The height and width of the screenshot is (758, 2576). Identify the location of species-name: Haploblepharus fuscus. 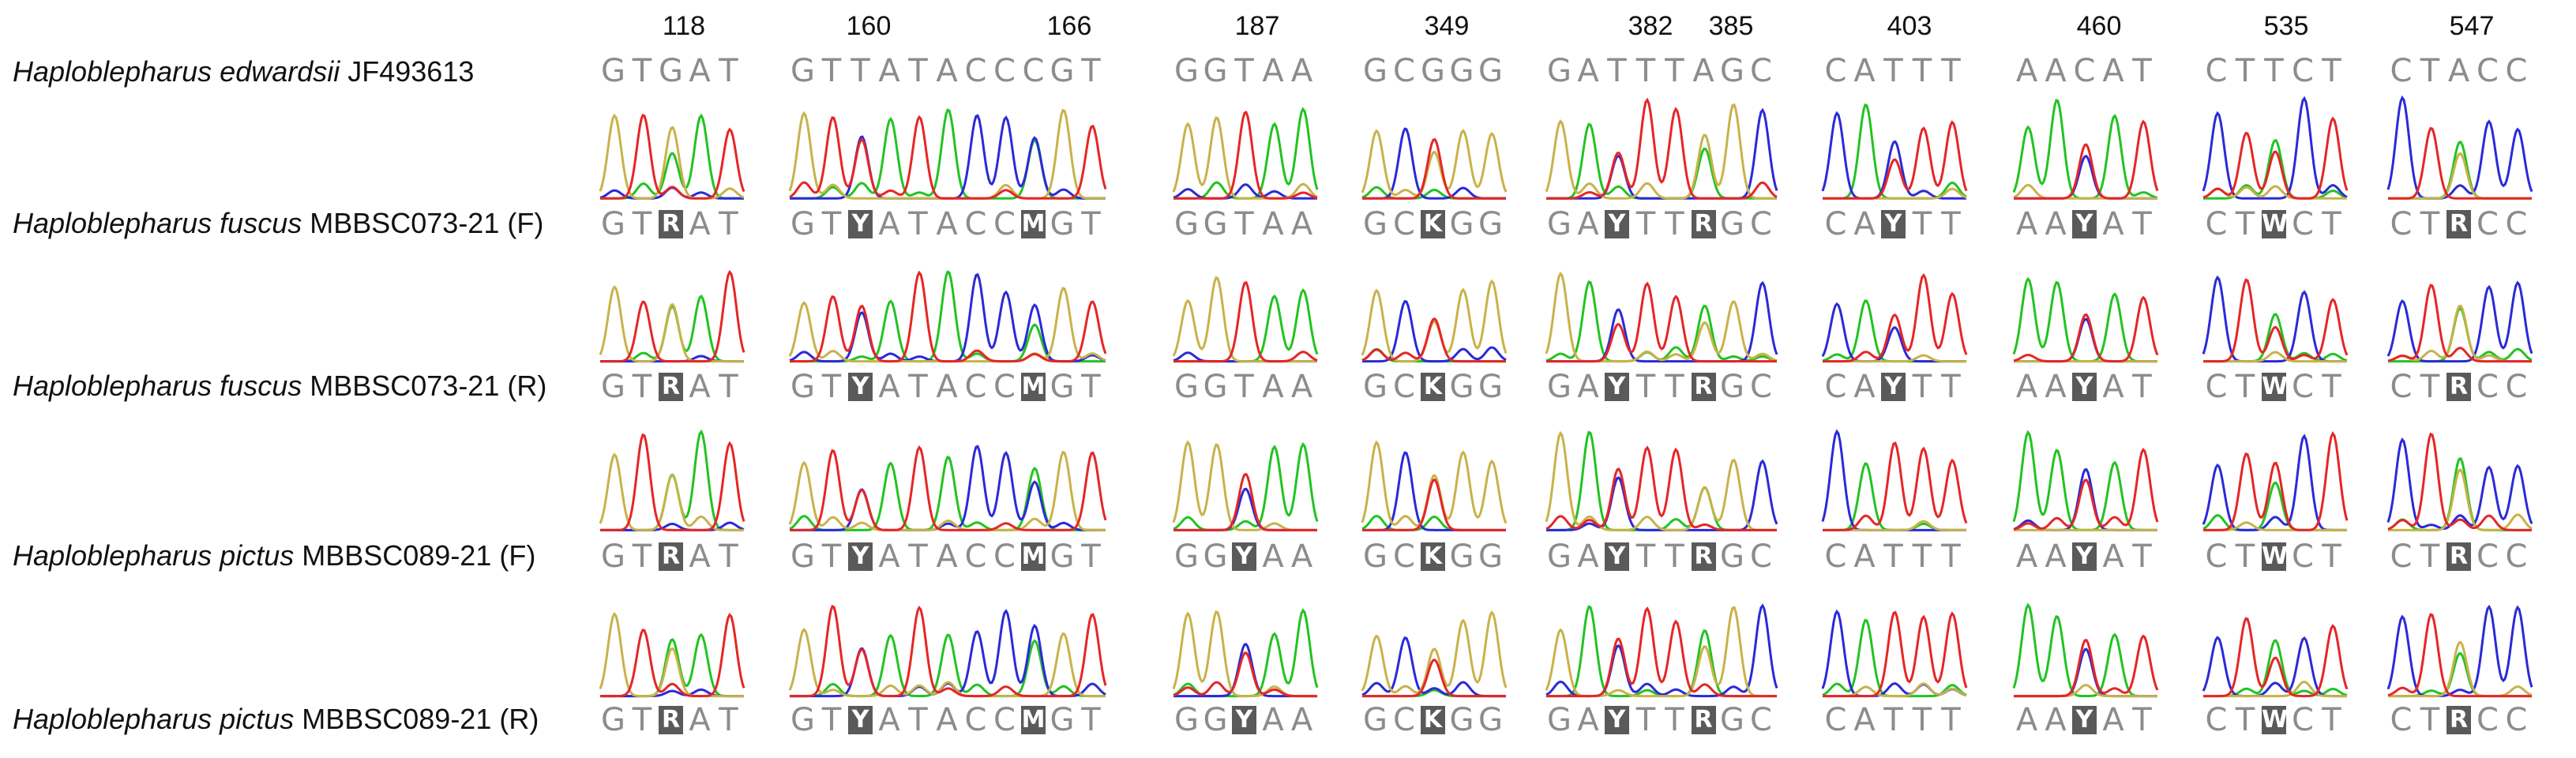
(157, 223).